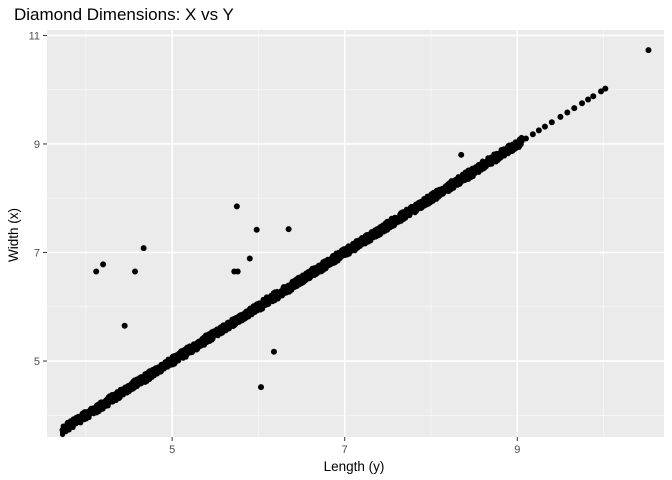 This screenshot has width=672, height=480. What do you see at coordinates (345, 450) in the screenshot?
I see `x-tick-label: 7` at bounding box center [345, 450].